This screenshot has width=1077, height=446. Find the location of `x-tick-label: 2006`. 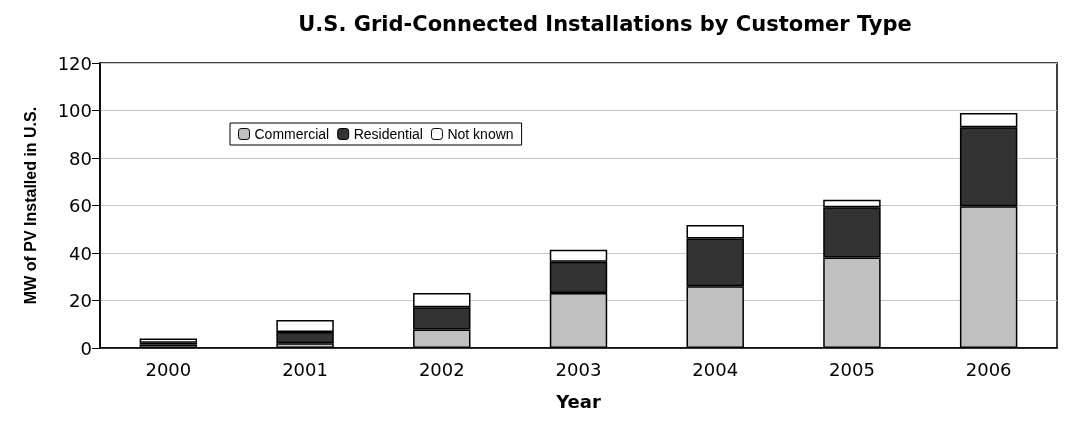

x-tick-label: 2006 is located at coordinates (988, 369).